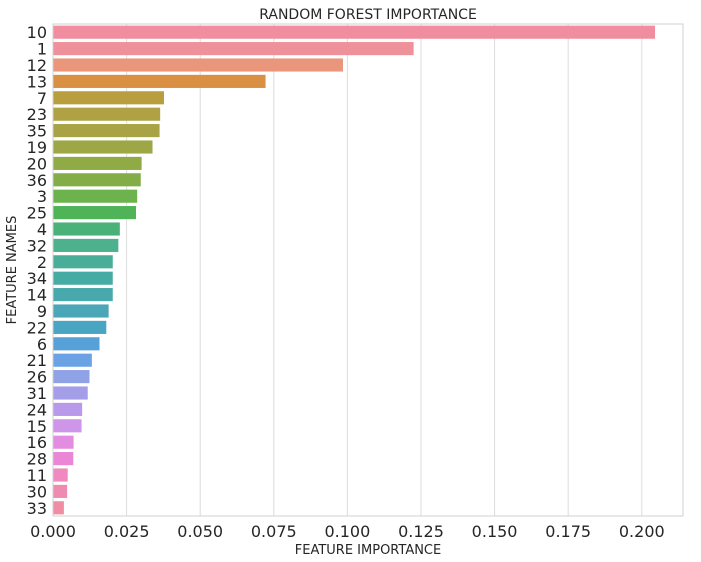 The height and width of the screenshot is (562, 701). Describe the element at coordinates (368, 15) in the screenshot. I see `chart-title: RANDOM FOREST IMPORTANCE` at that location.